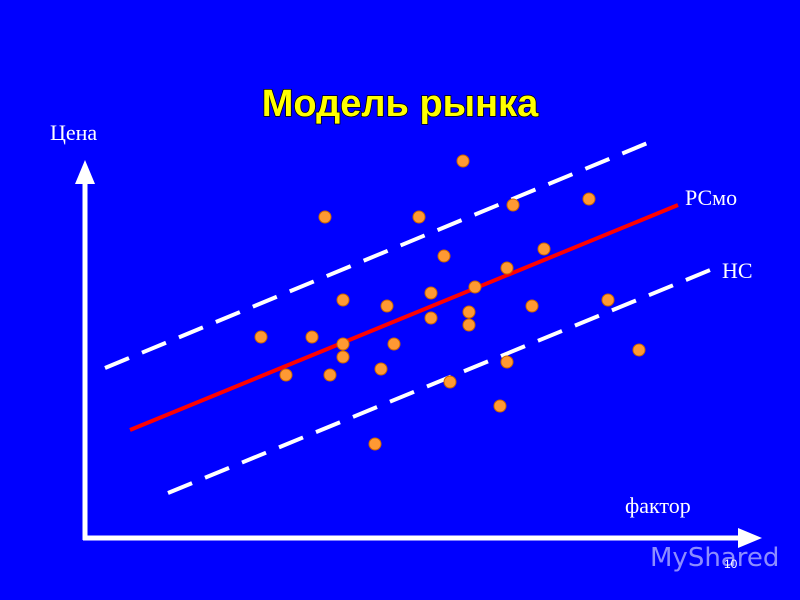 The height and width of the screenshot is (600, 800). Describe the element at coordinates (400, 104) in the screenshot. I see `slide-title: Модель рынка` at that location.